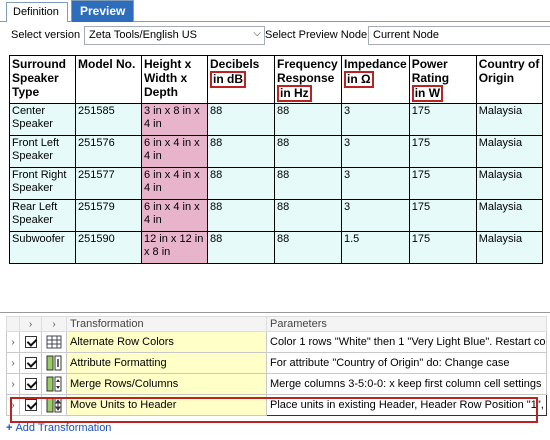 The height and width of the screenshot is (440, 550). I want to click on transformation-header-row: › › Transformation Parameters, so click(276, 324).